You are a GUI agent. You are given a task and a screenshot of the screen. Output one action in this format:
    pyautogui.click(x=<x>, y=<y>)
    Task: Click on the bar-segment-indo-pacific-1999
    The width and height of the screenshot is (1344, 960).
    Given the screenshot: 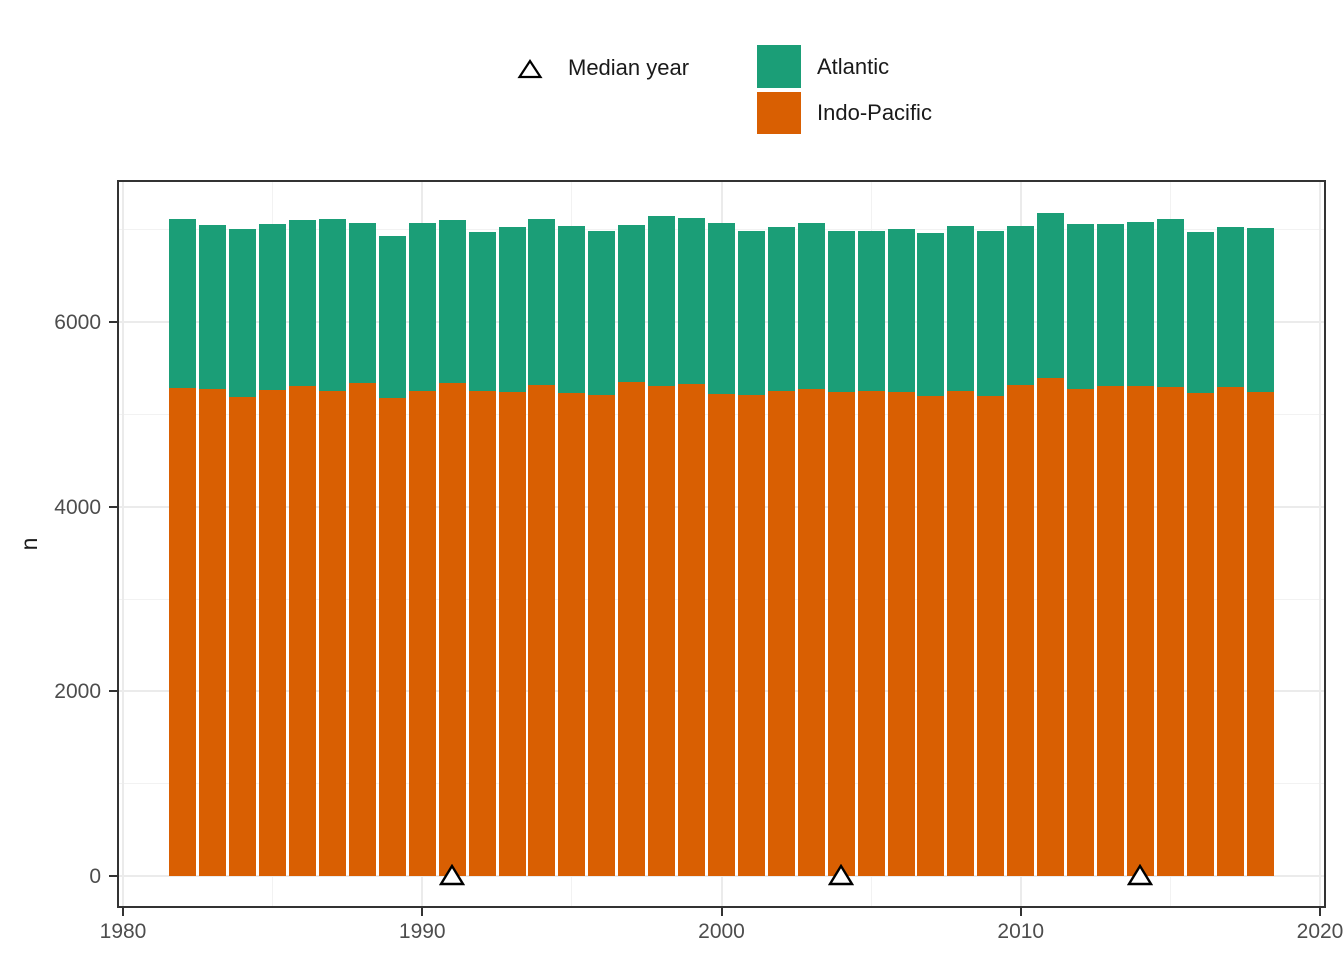 What is the action you would take?
    pyautogui.click(x=692, y=629)
    